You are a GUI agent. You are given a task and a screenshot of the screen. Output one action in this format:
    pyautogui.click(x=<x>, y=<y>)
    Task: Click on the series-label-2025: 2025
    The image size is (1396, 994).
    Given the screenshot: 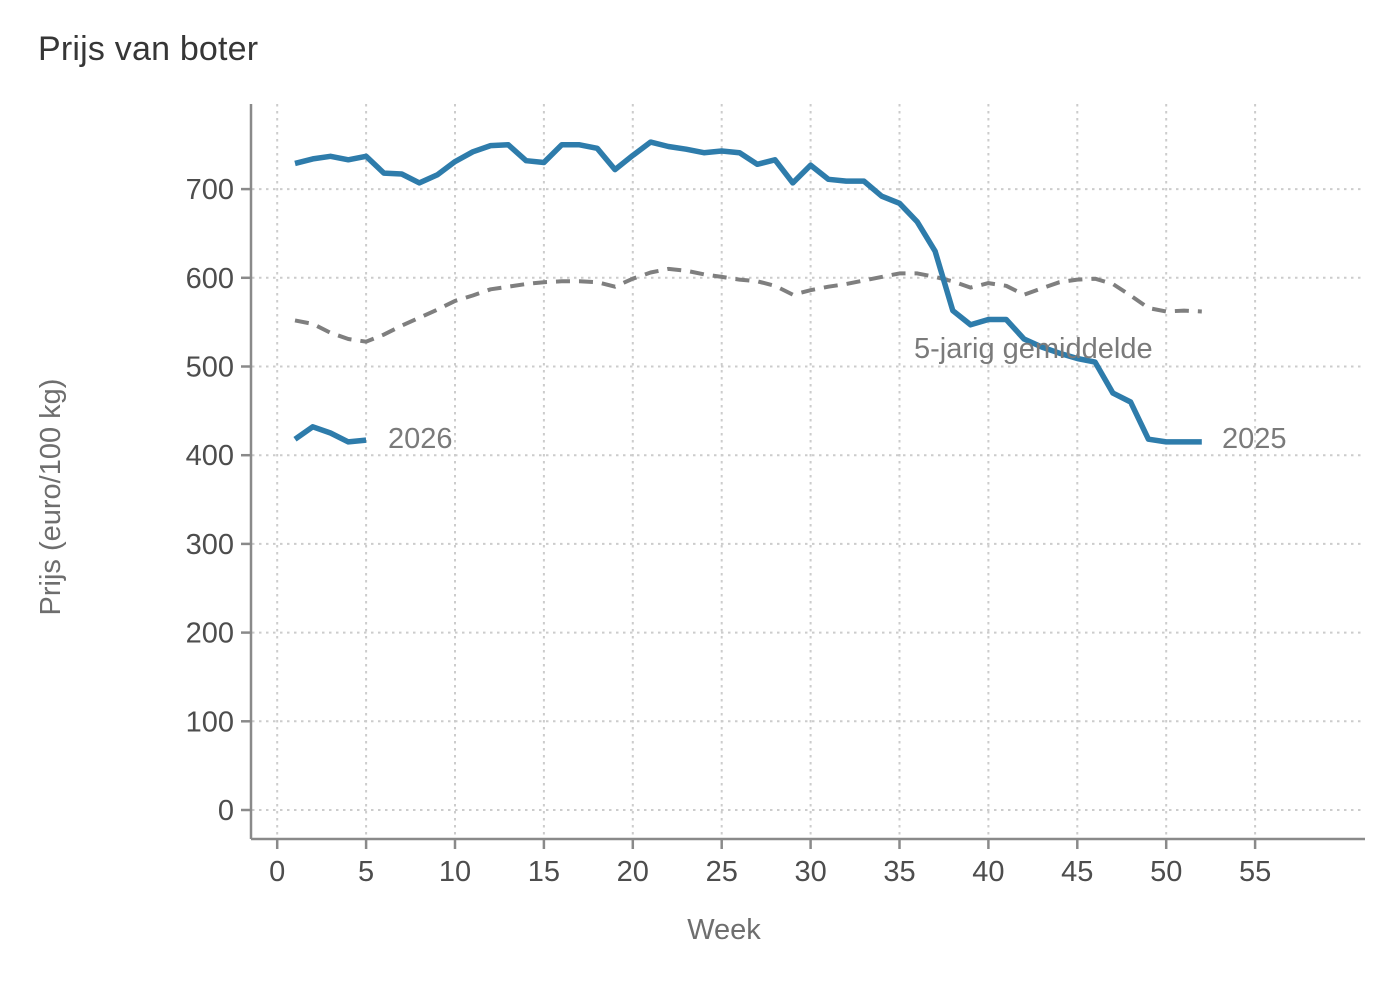 What is the action you would take?
    pyautogui.click(x=1254, y=439)
    